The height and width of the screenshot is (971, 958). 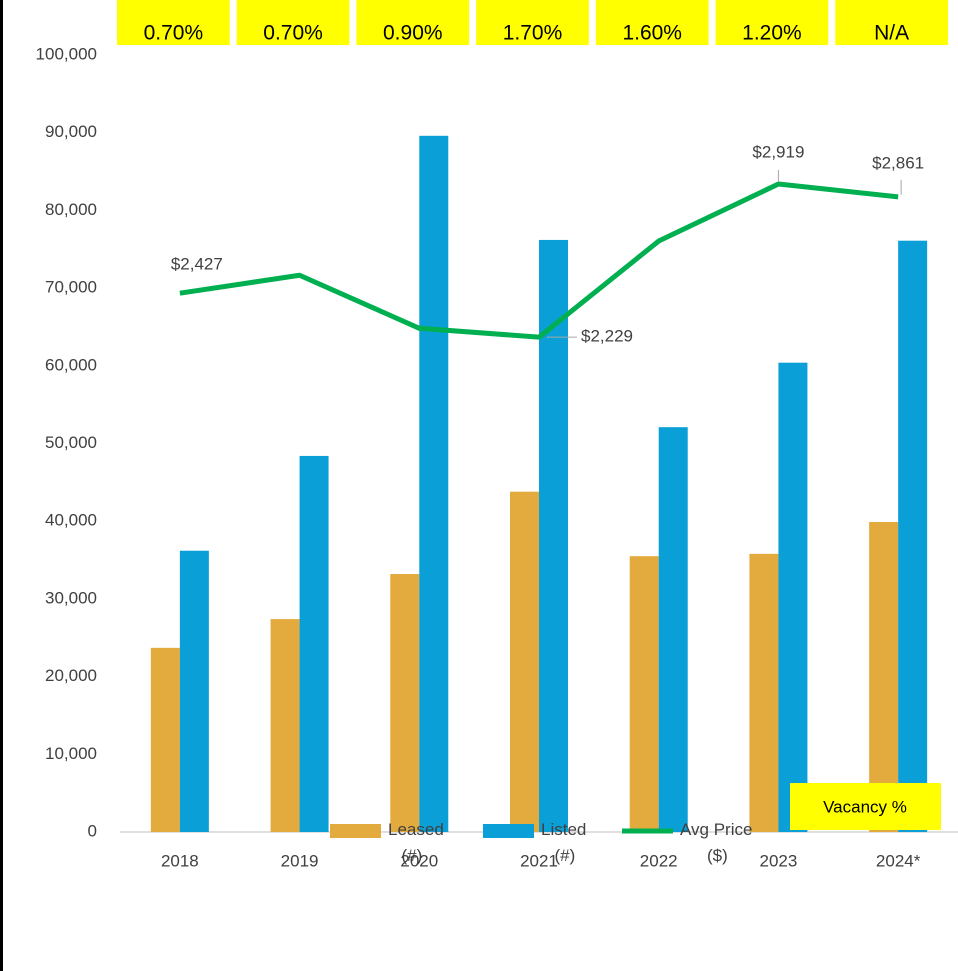 What do you see at coordinates (563, 842) in the screenshot?
I see `legend-label: Listed (#)` at bounding box center [563, 842].